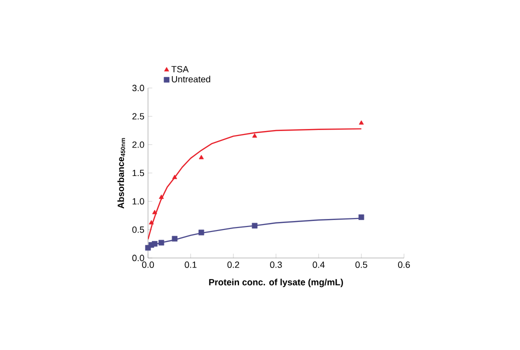  Describe the element at coordinates (138, 116) in the screenshot. I see `y-tick-label: 2.5` at that location.